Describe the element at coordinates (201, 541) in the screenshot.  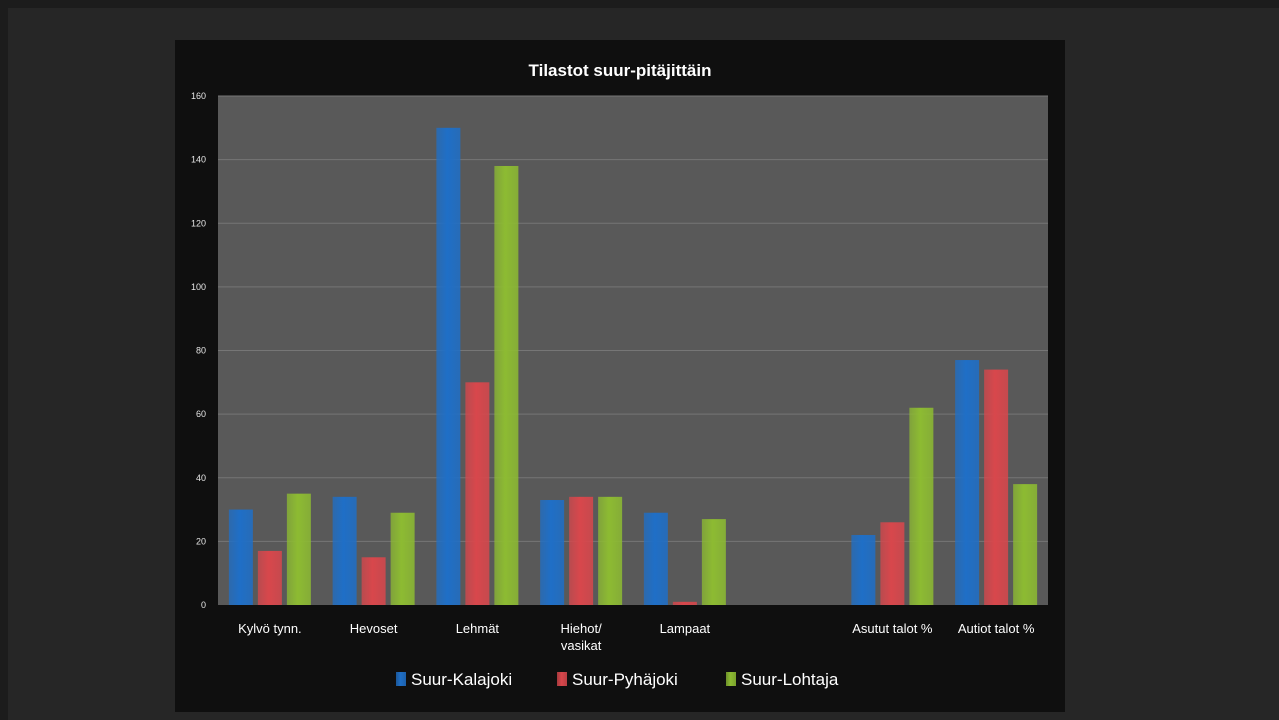
I see `y-tick-label: 20` at that location.